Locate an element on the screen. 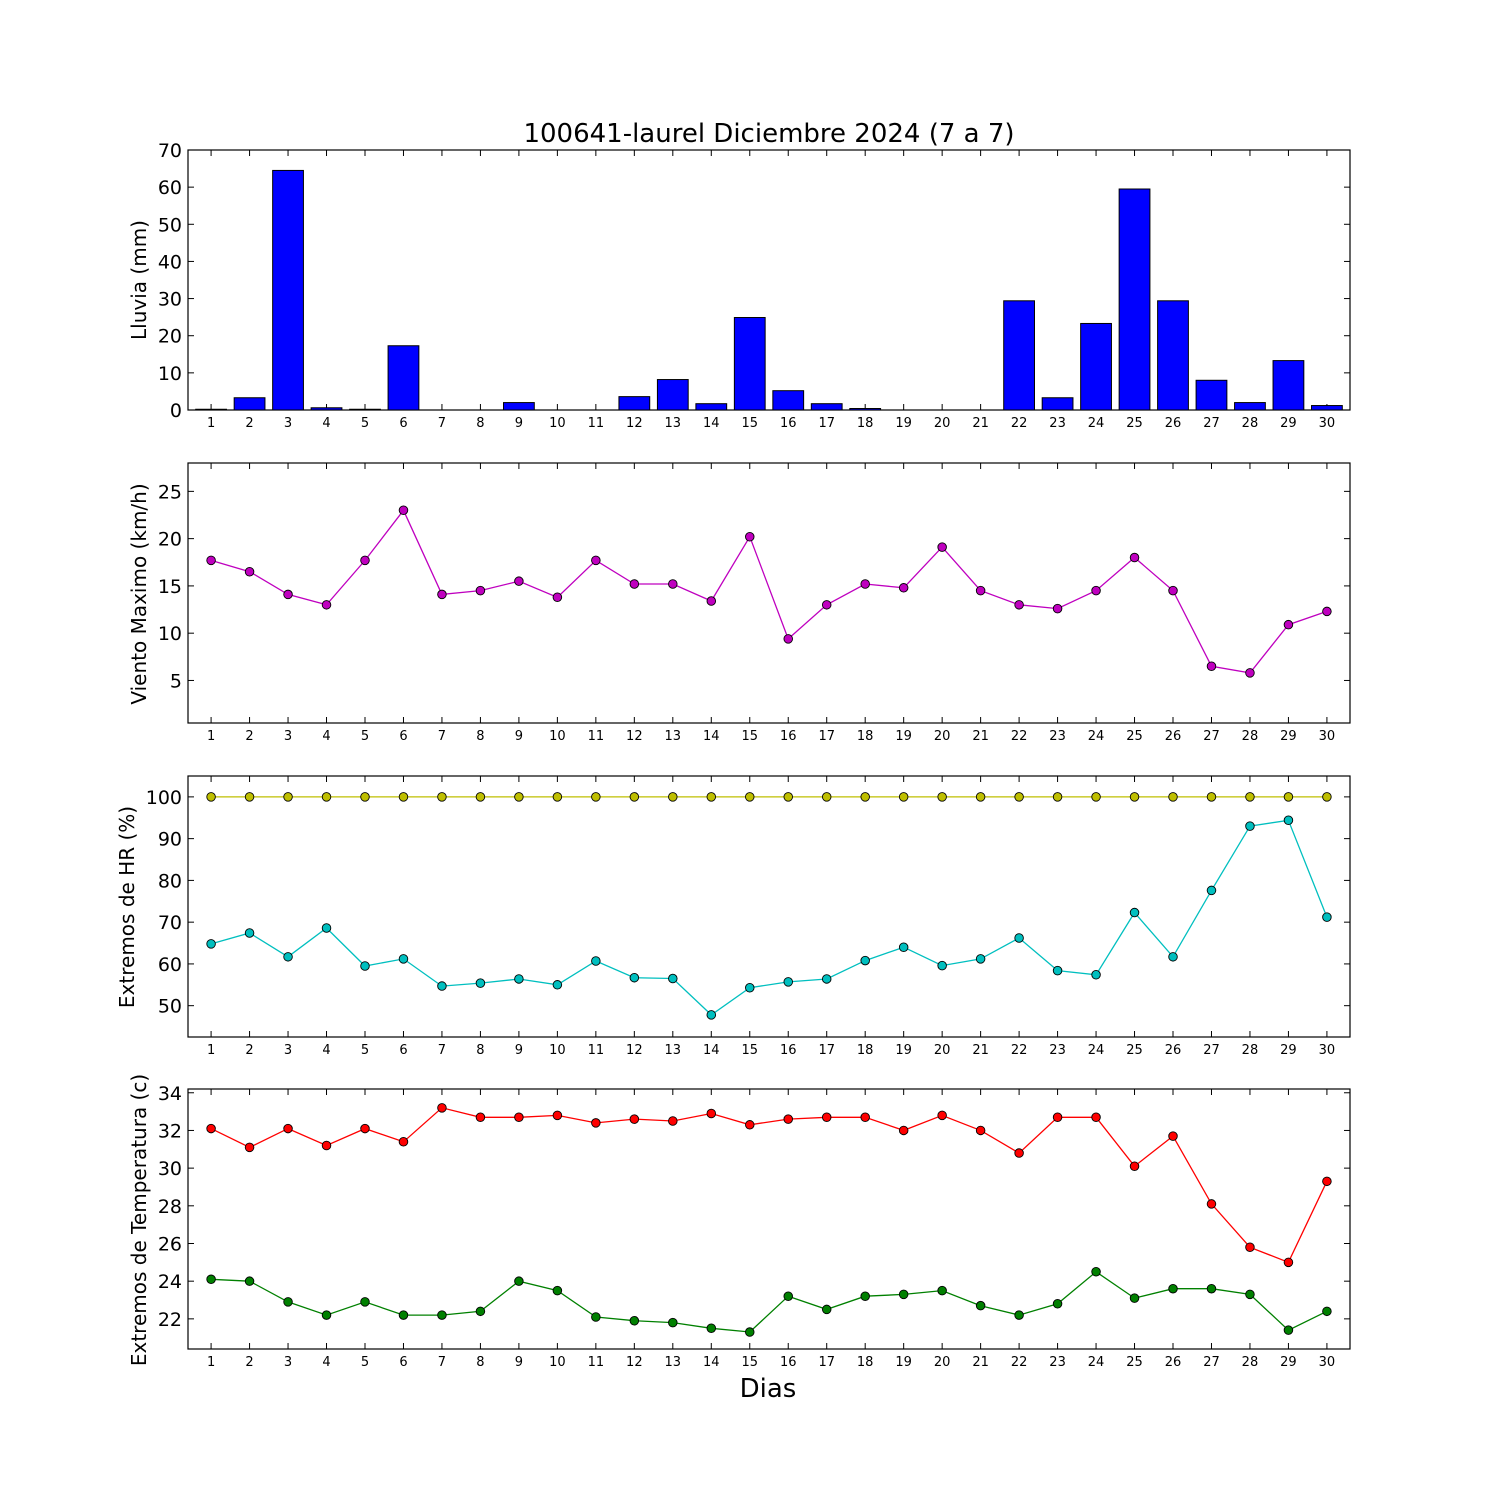 This screenshot has width=1500, height=1500. temperature-xtick-label: 5 is located at coordinates (365, 1362).